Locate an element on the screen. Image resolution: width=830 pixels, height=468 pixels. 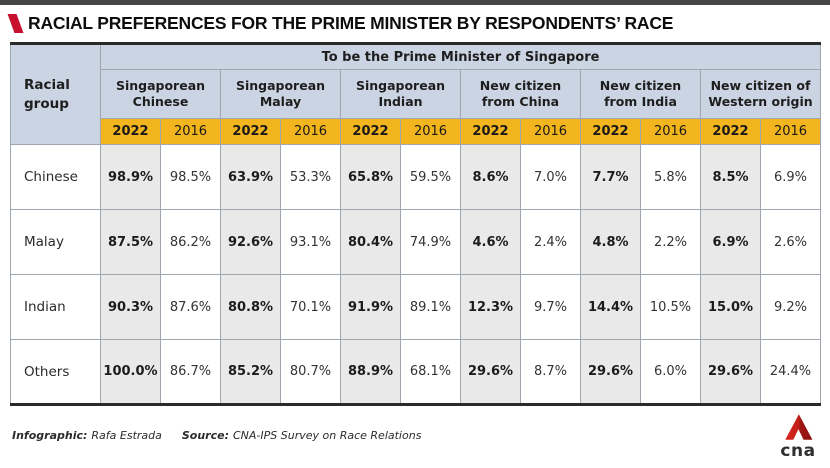
span-header: To be the Prime Minister of Singapore is located at coordinates (460, 56).